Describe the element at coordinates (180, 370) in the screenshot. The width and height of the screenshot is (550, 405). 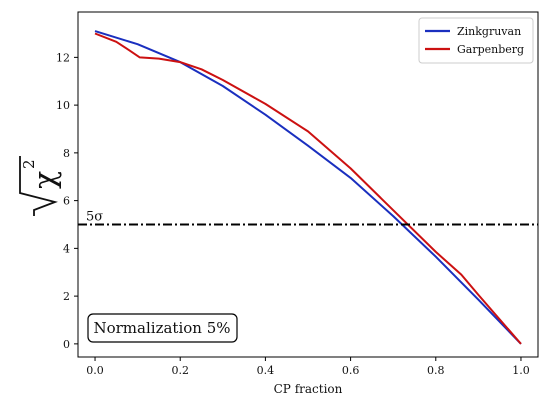
I see `x-tick-label: 0.2` at that location.